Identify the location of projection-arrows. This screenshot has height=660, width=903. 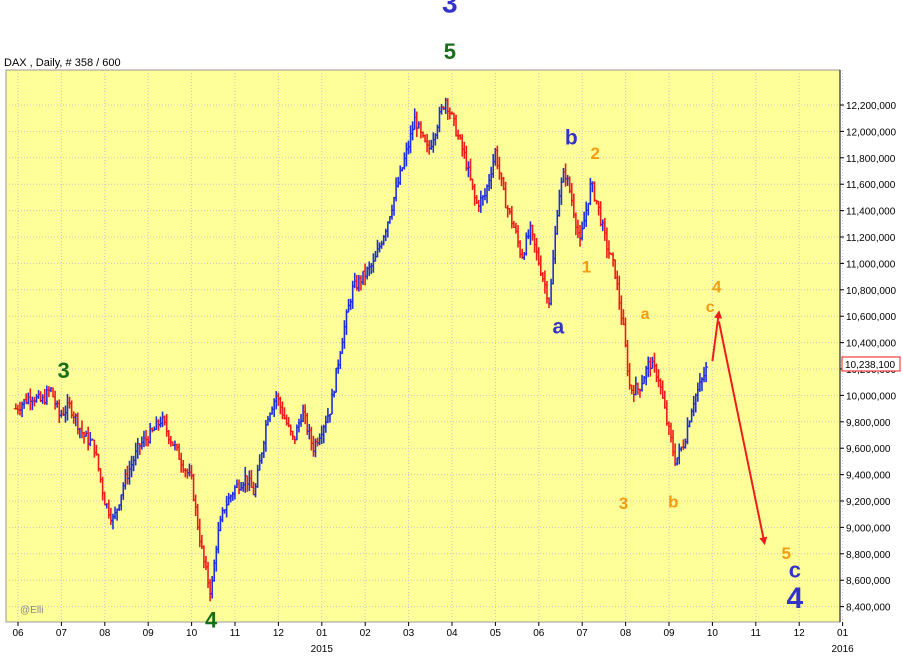
(739, 428).